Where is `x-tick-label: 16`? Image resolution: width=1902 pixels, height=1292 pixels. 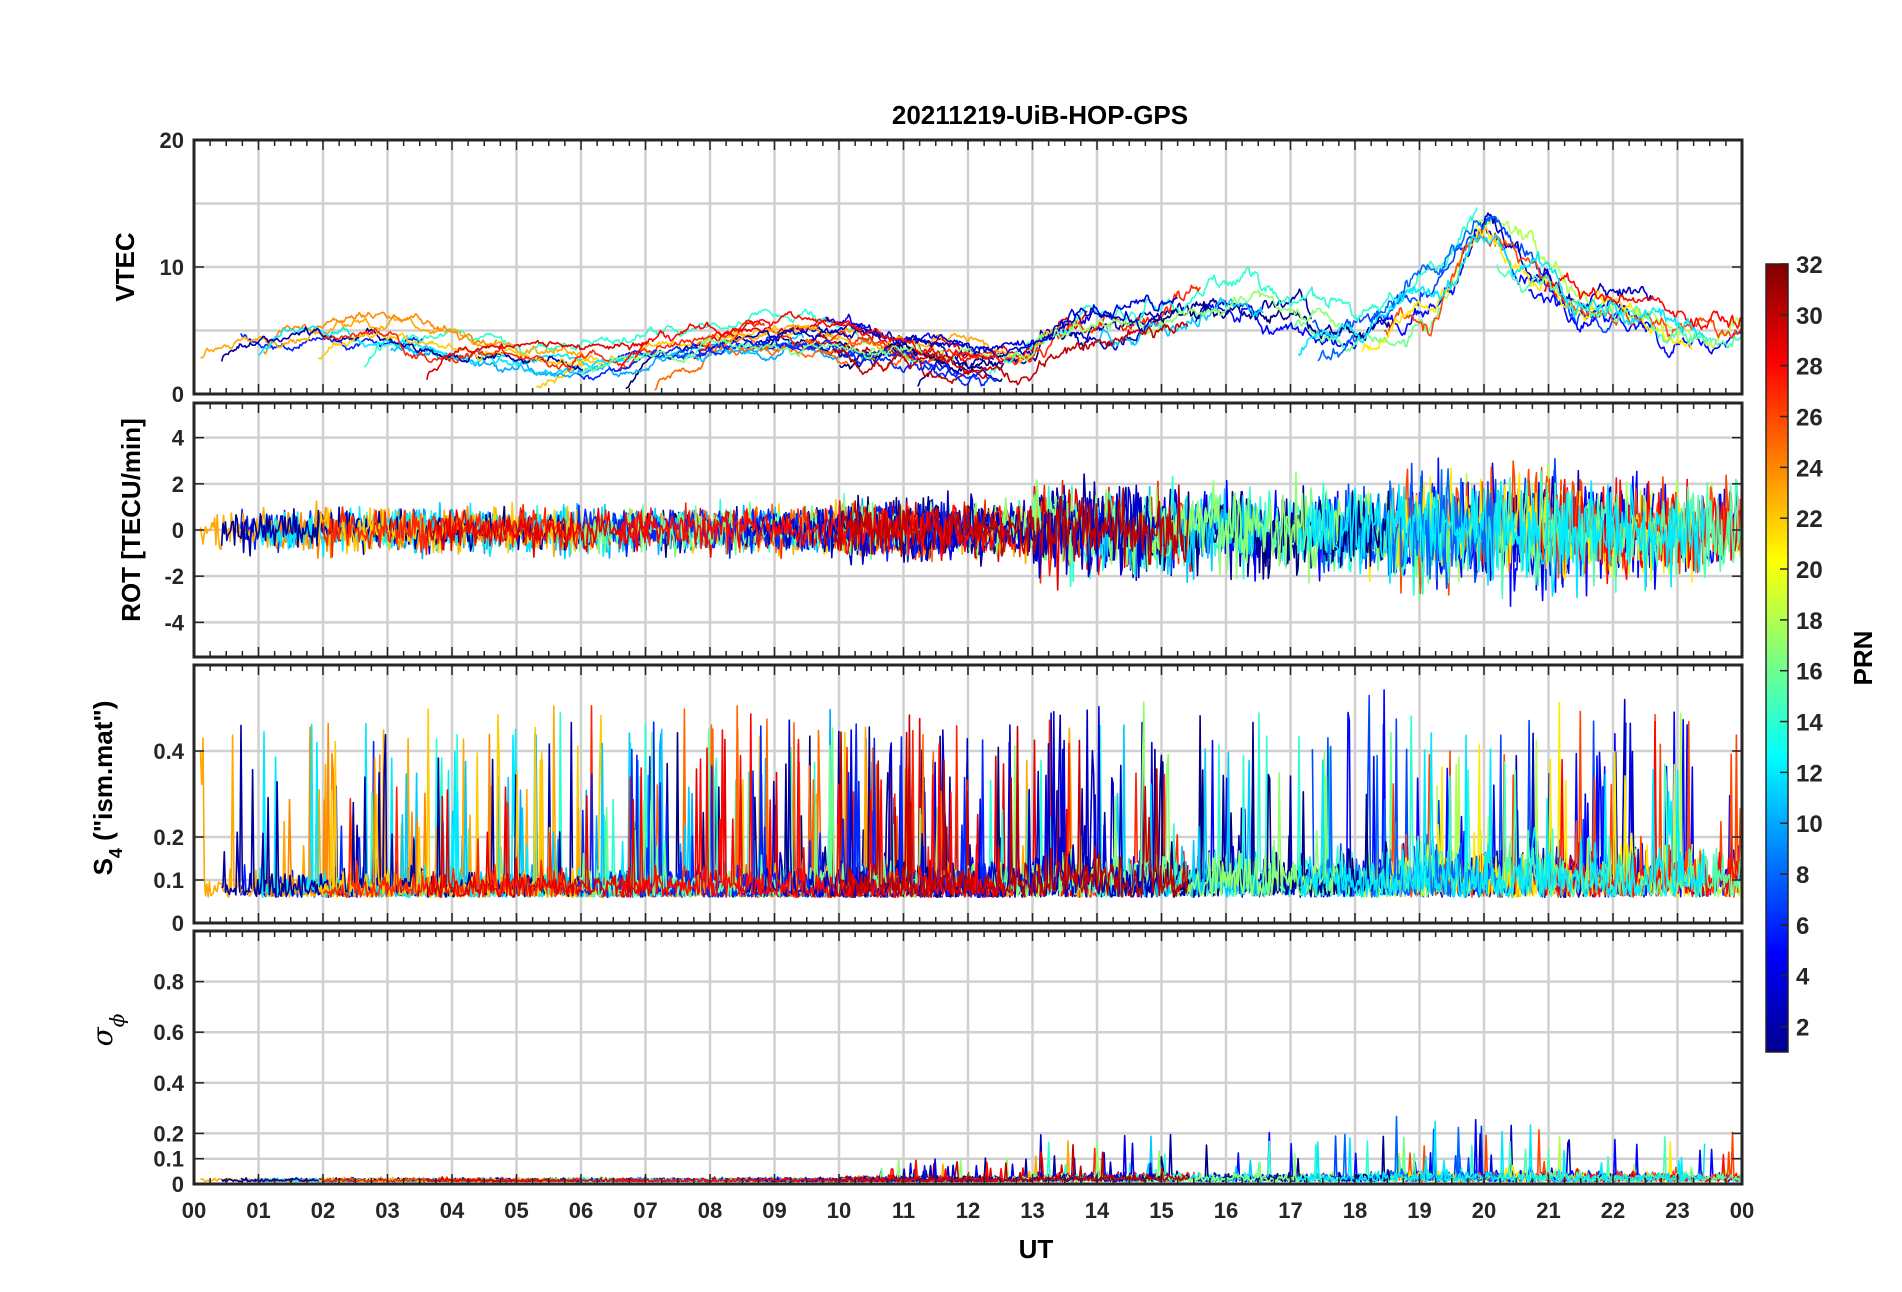 x-tick-label: 16 is located at coordinates (1226, 1210).